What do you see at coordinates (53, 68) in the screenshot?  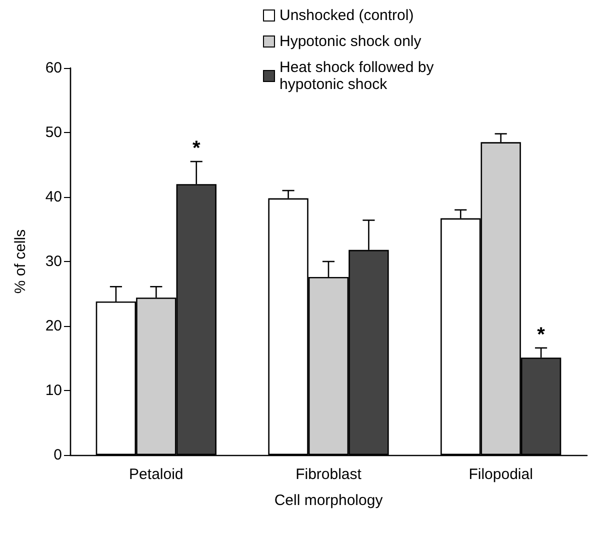 I see `y-tick-label: 60` at bounding box center [53, 68].